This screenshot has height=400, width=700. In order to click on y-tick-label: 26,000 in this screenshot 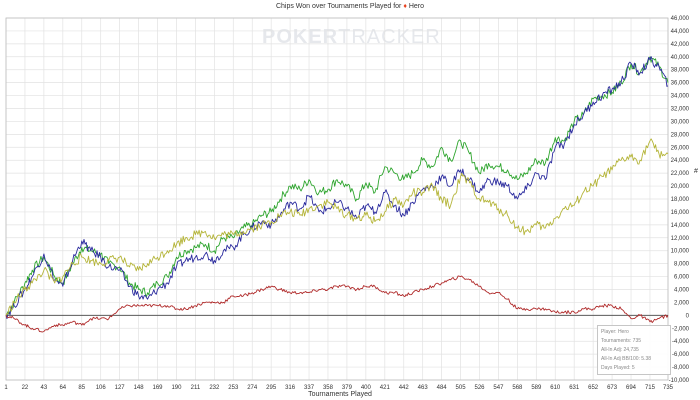, I will do `click(680, 148)`.